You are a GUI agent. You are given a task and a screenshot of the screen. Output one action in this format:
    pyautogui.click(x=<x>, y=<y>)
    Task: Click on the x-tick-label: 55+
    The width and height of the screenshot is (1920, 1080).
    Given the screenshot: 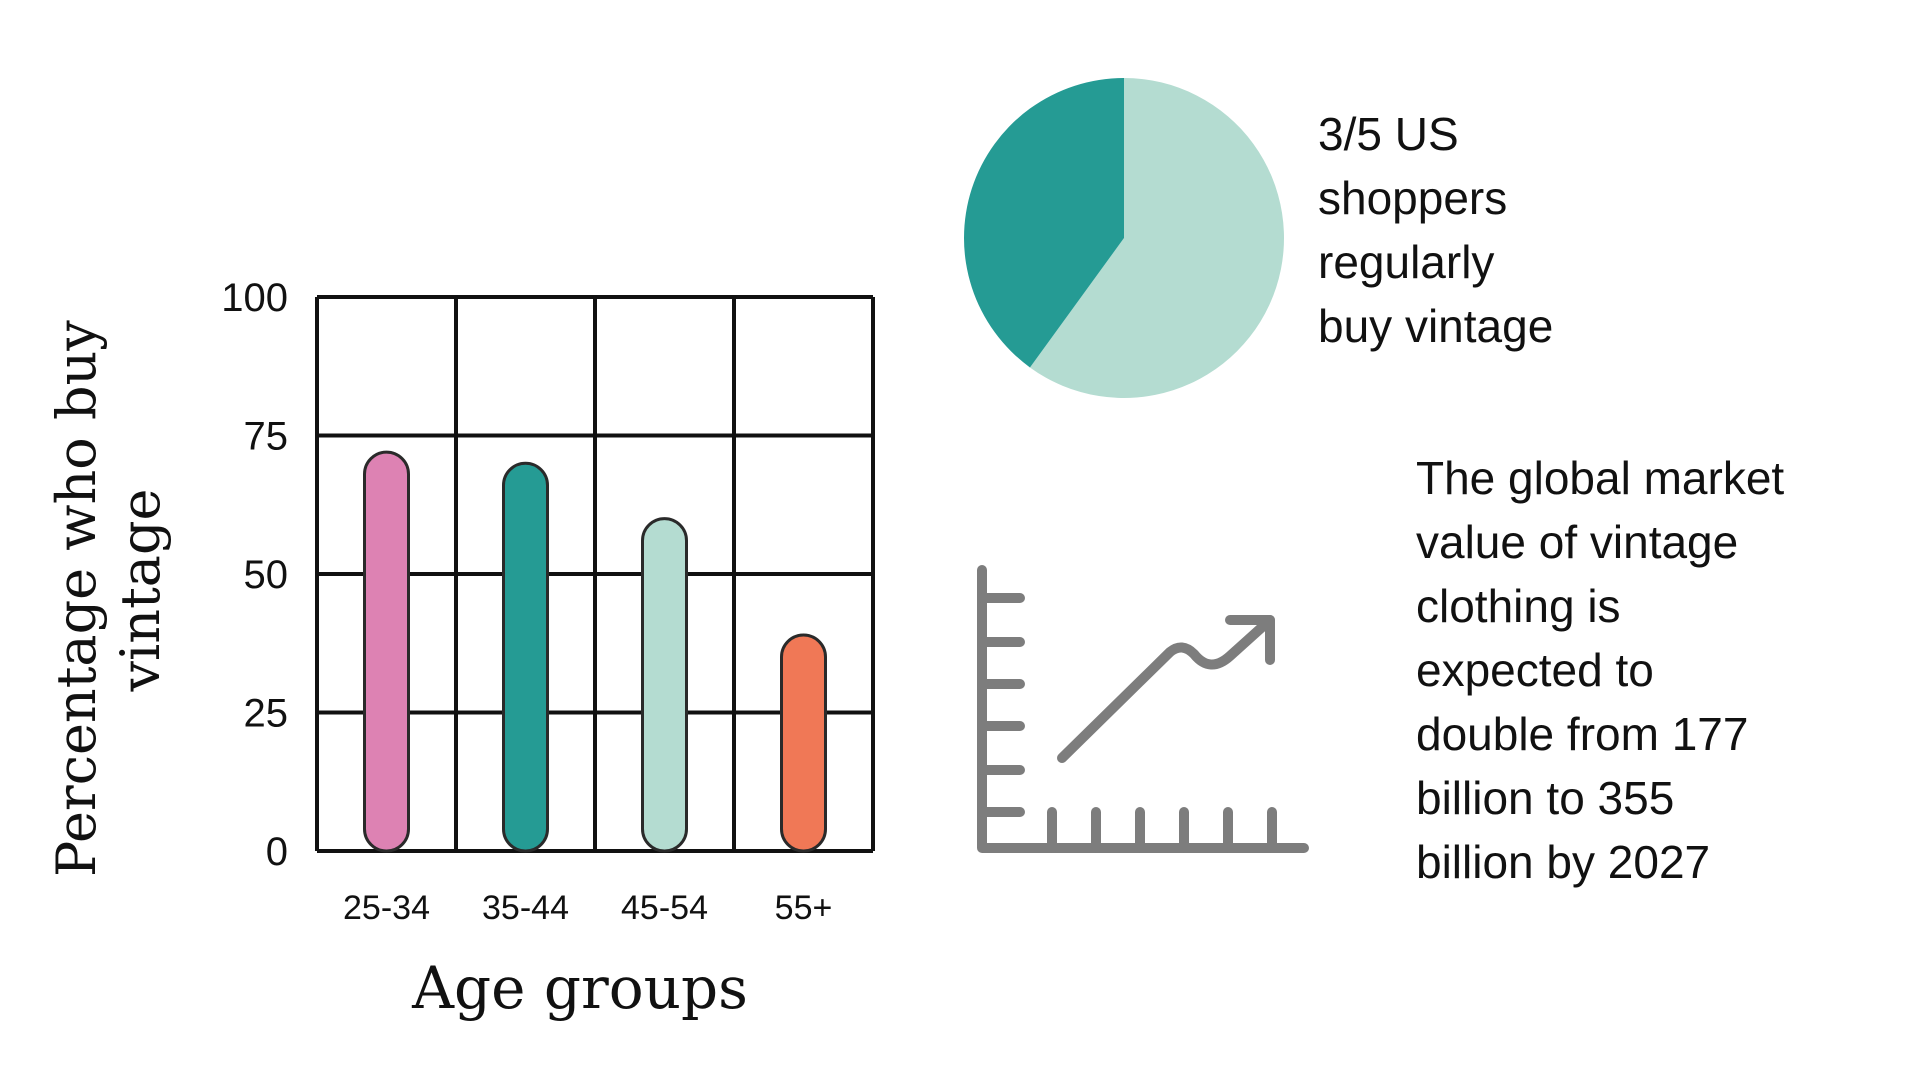 What is the action you would take?
    pyautogui.click(x=804, y=908)
    